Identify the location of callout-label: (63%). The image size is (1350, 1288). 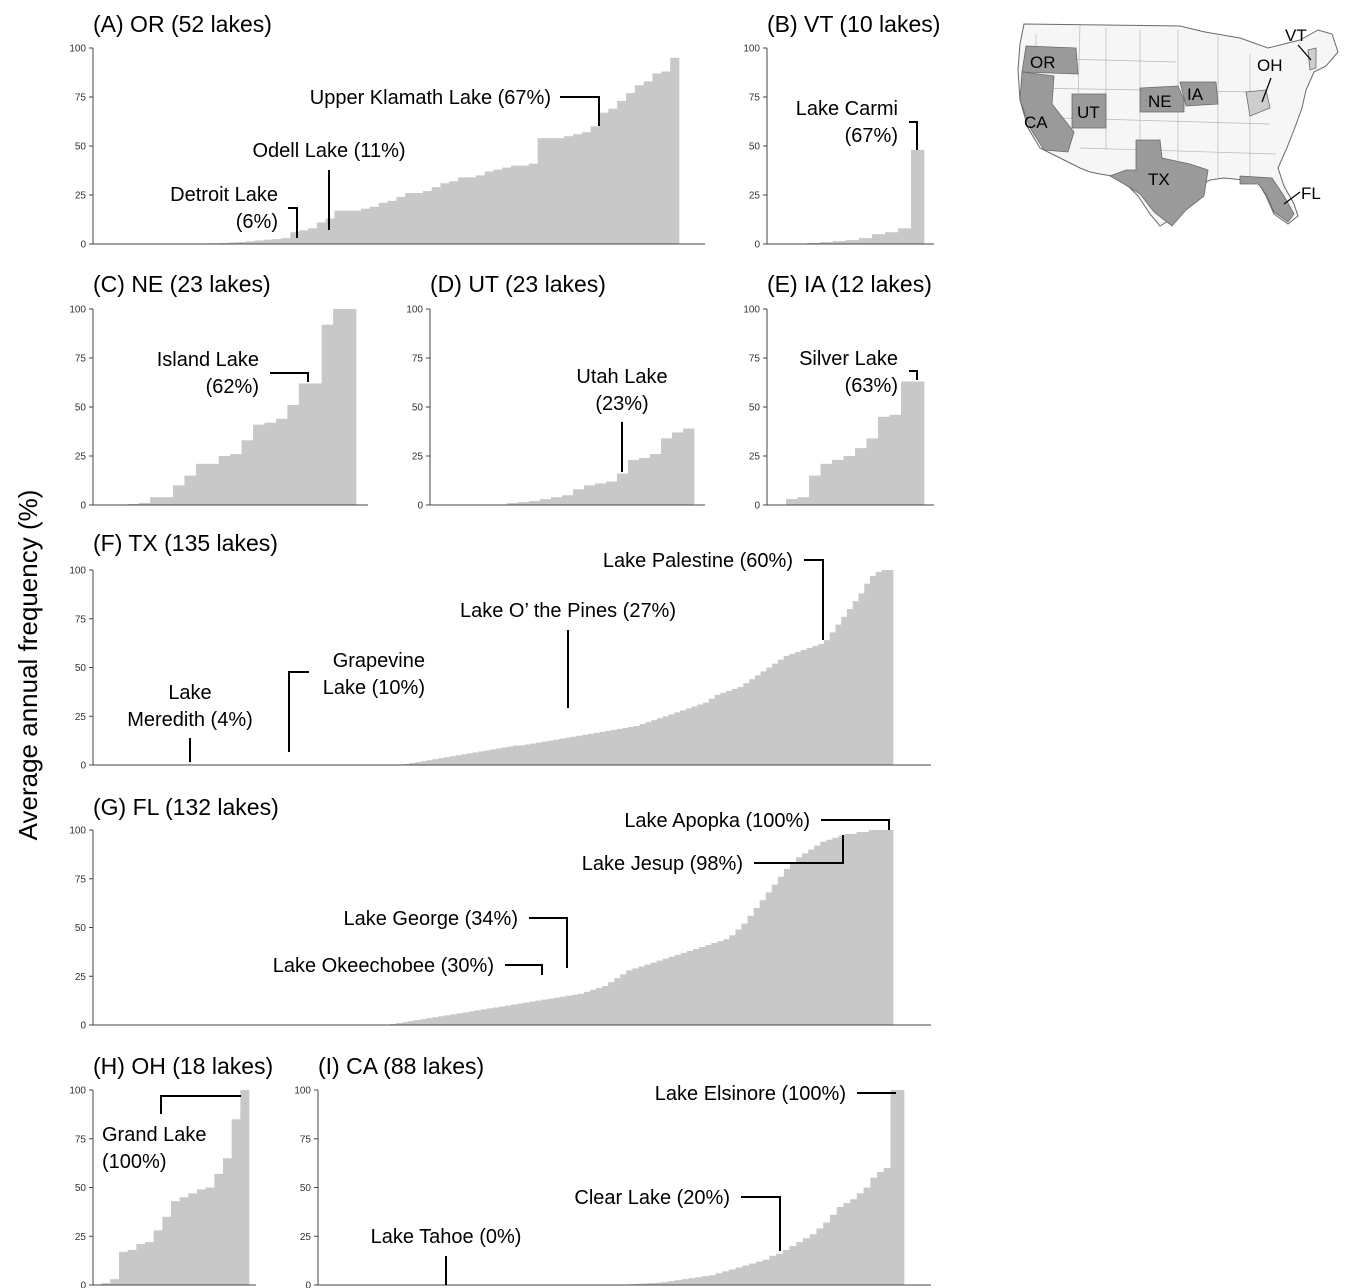
(871, 386).